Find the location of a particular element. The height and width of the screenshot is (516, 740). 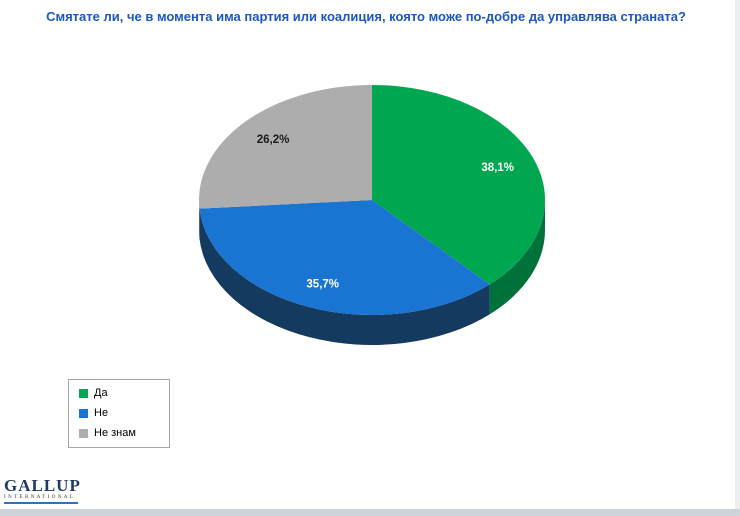

legend-label: Да is located at coordinates (101, 393).